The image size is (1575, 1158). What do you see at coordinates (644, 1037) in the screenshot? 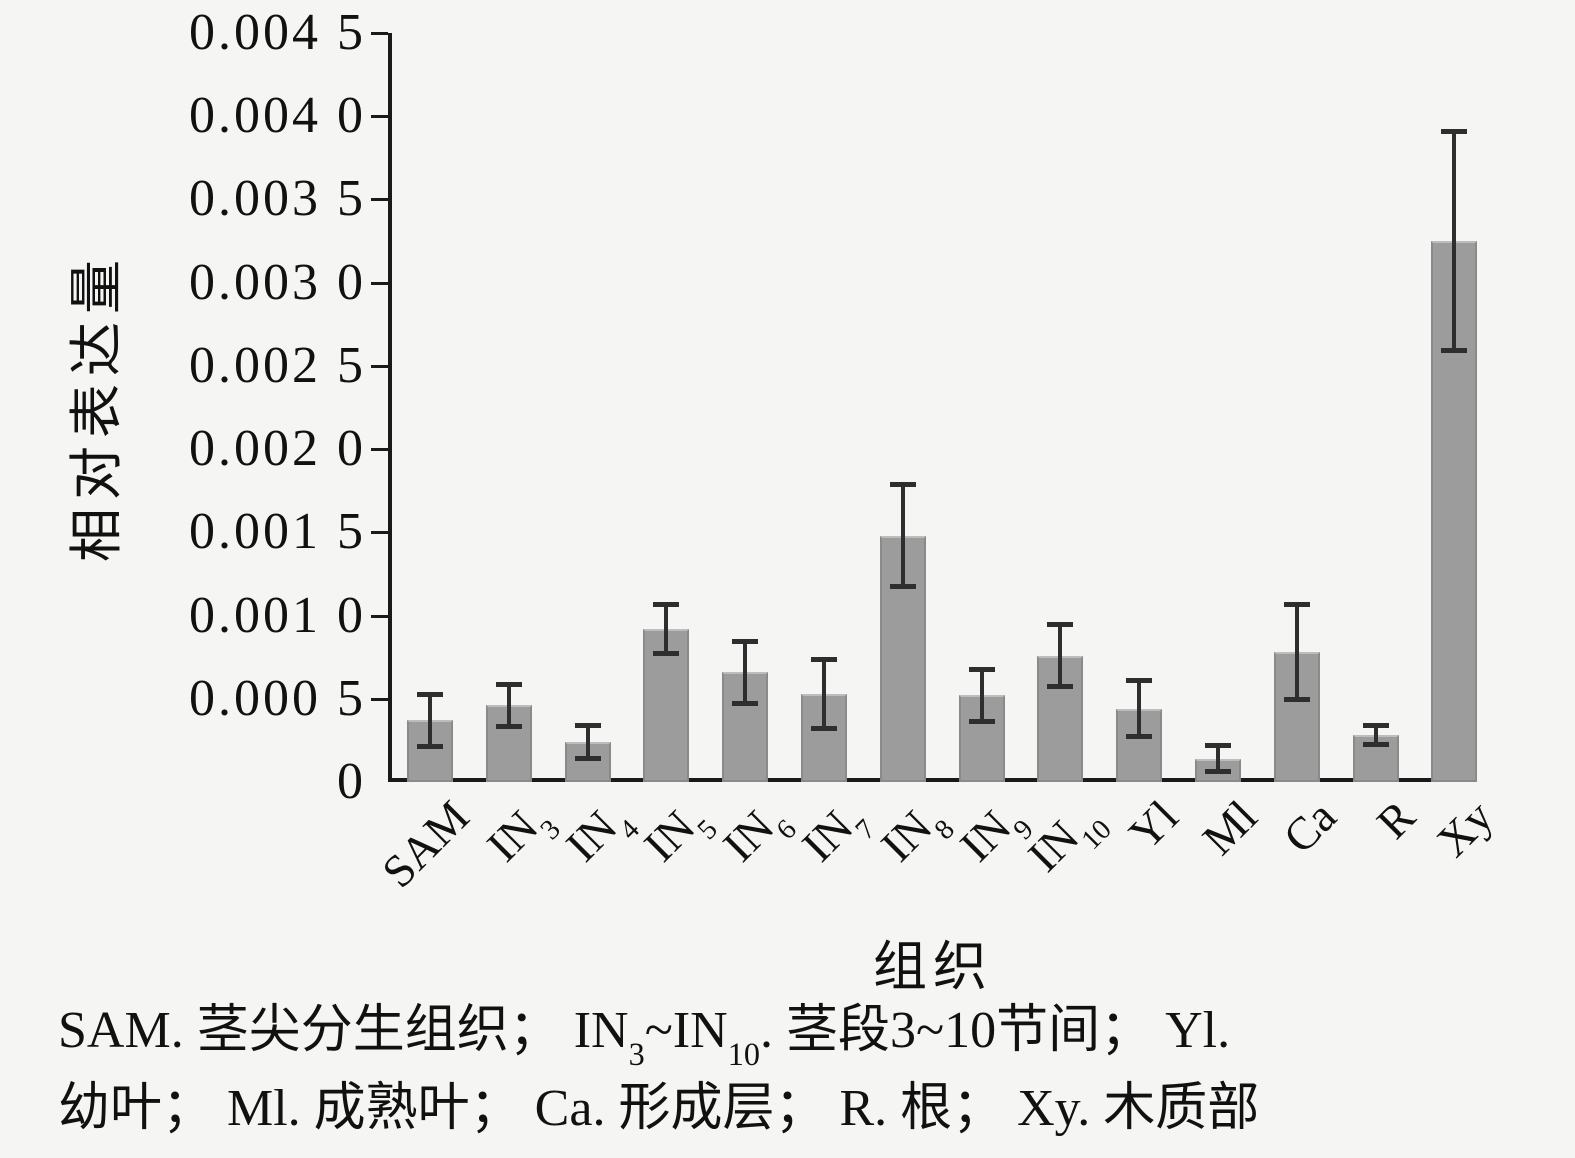
I see `caption-line-1: SAM. 茎尖分生组织； IN3~IN10. 茎段3~10节间； Yl.` at bounding box center [644, 1037].